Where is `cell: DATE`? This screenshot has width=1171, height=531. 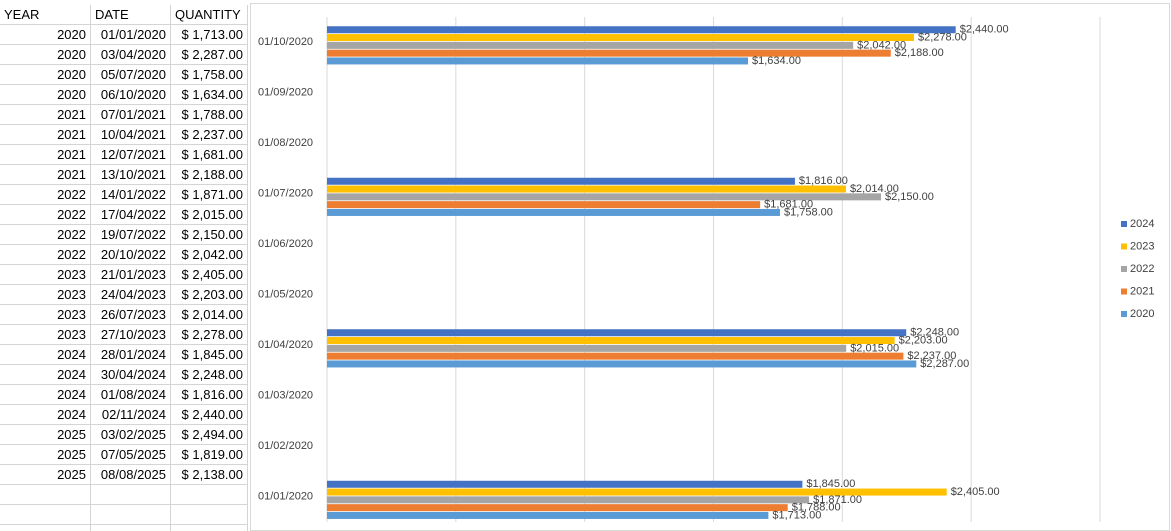
cell: DATE is located at coordinates (131, 15).